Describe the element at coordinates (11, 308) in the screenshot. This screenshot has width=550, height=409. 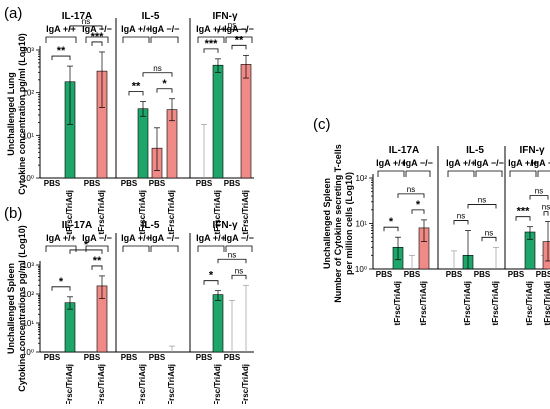
I see `y-axis-label: Unchallenged Spleen` at that location.